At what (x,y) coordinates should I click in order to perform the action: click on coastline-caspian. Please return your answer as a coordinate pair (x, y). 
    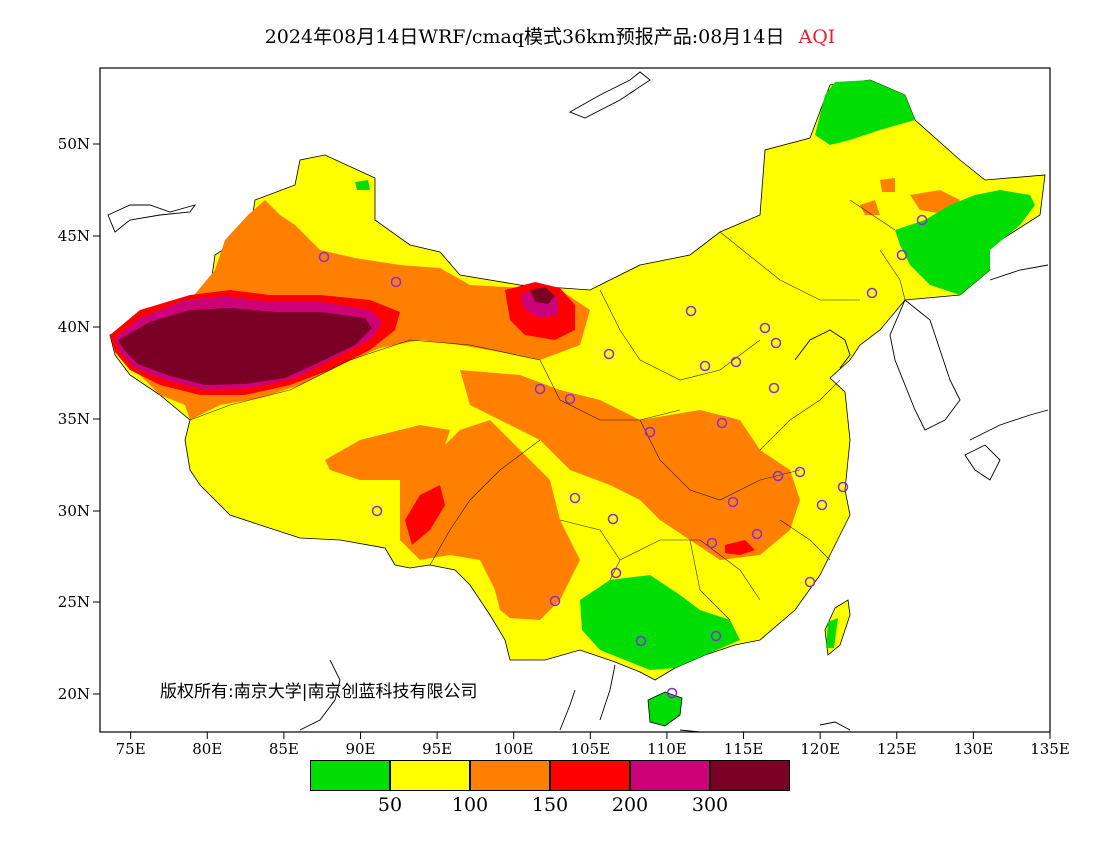
    Looking at the image, I should click on (152, 218).